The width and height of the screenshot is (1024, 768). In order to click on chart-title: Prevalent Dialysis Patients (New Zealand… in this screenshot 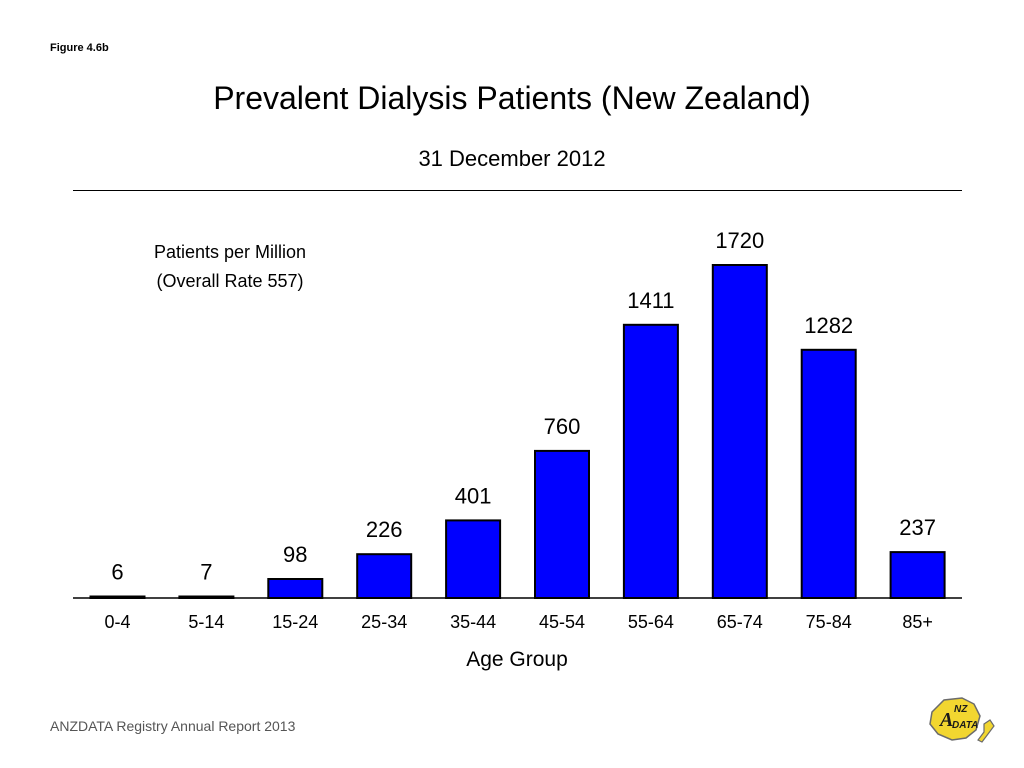, I will do `click(512, 98)`.